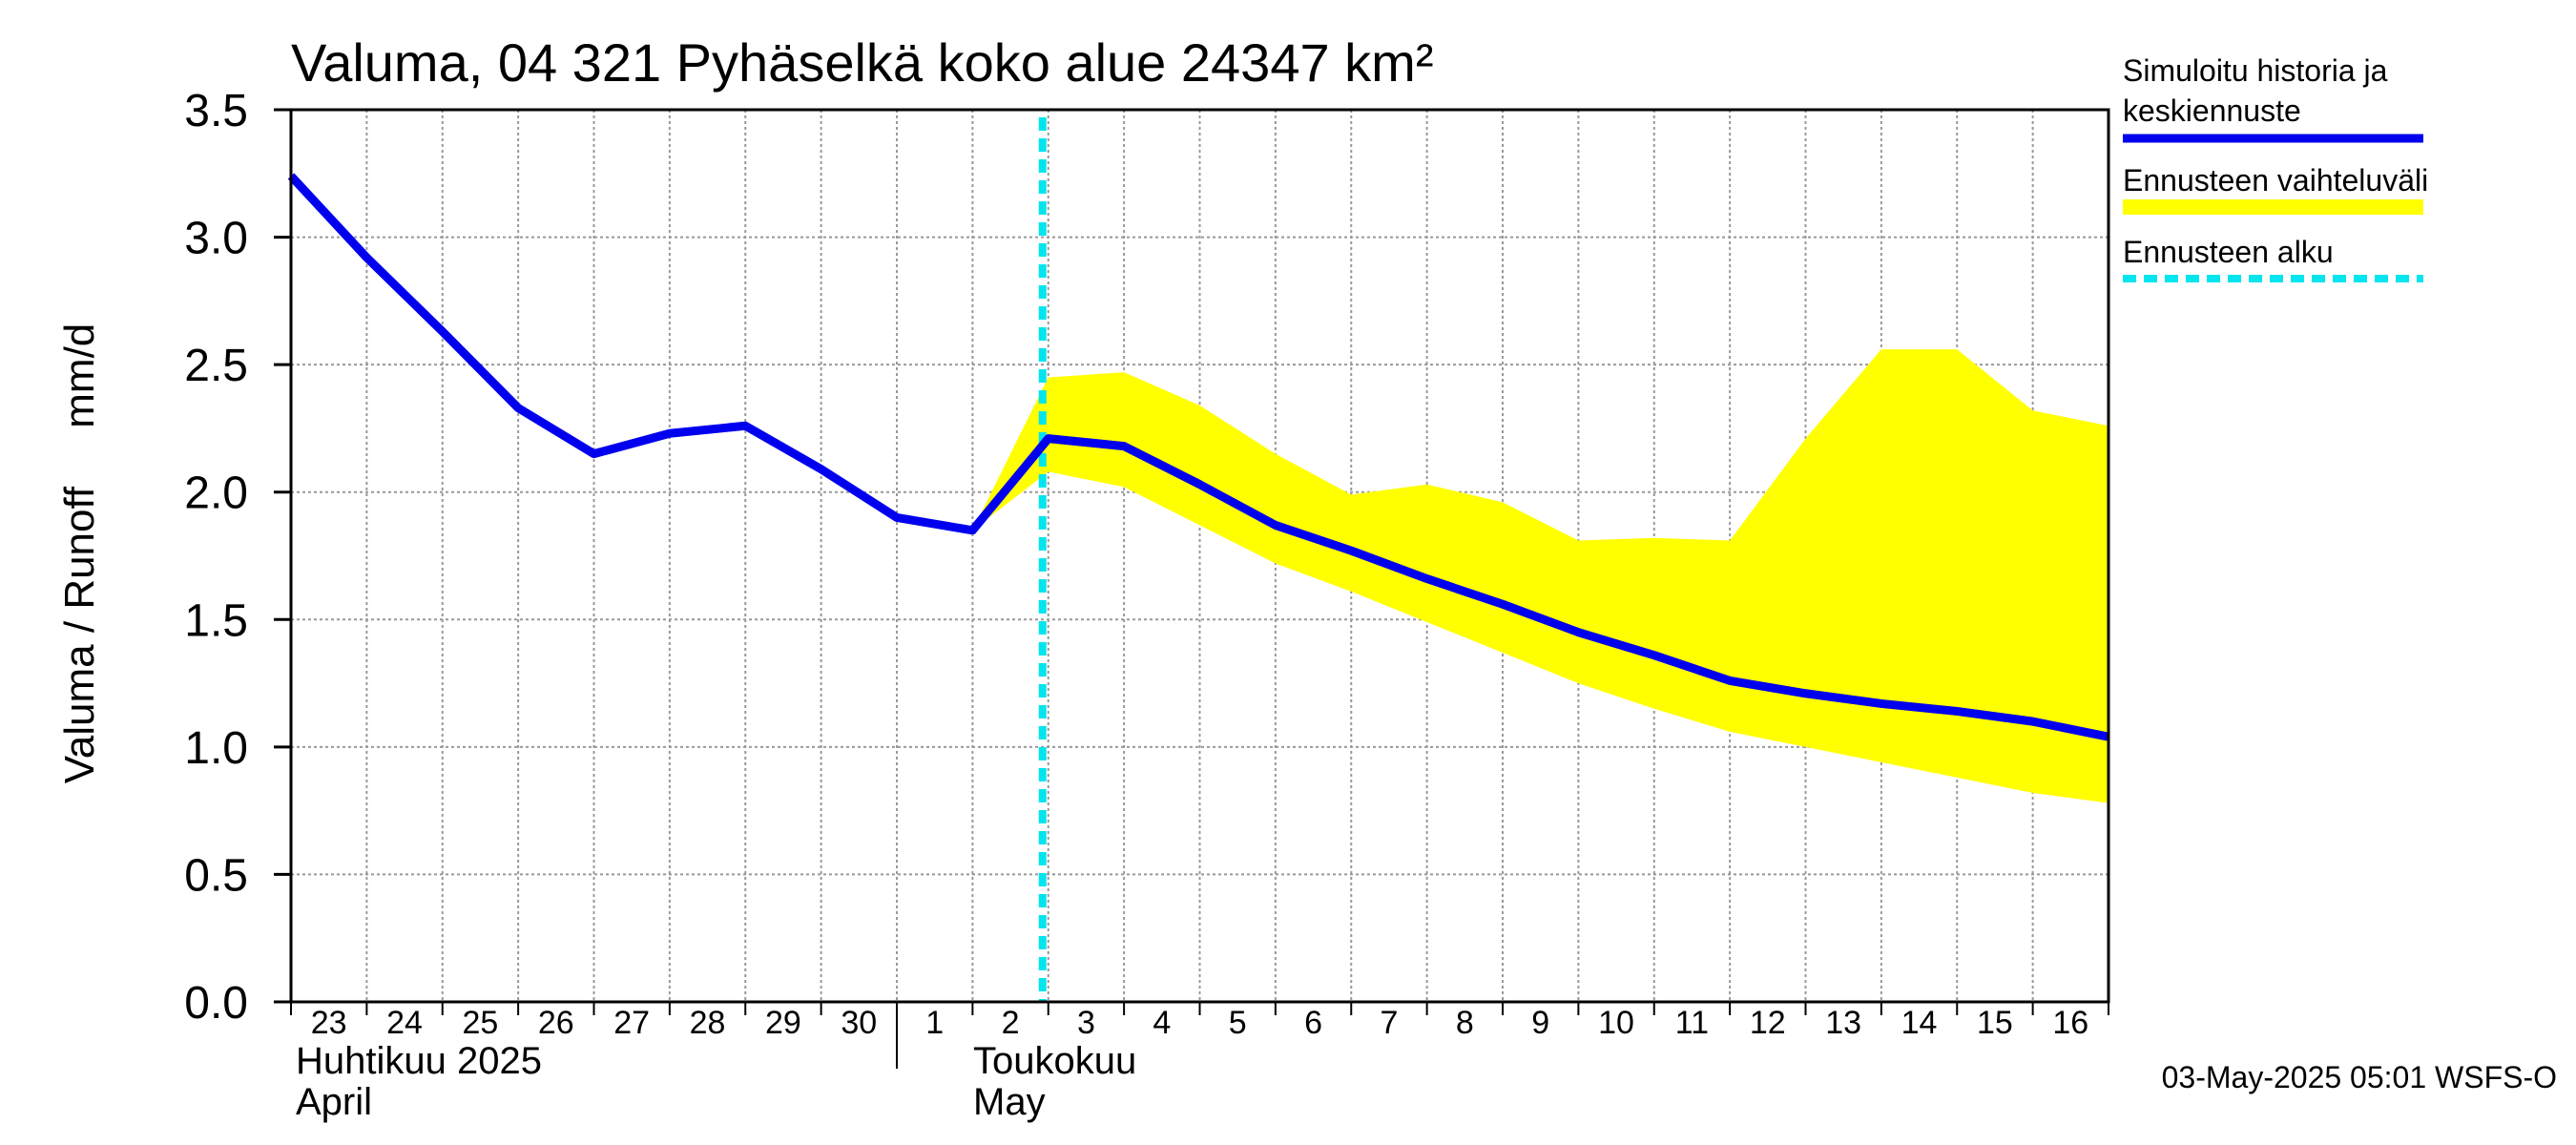  I want to click on x-tick-label: 6, so click(1313, 1023).